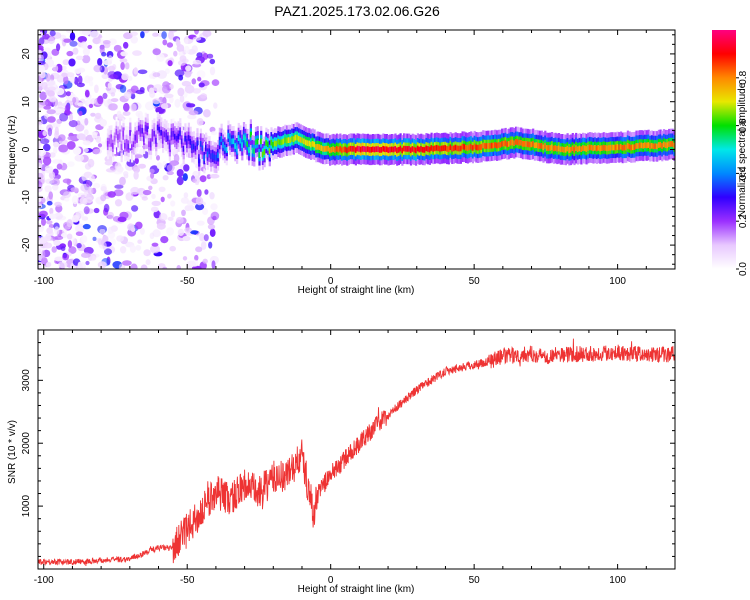 The image size is (750, 600). I want to click on x-tick-label: 0, so click(331, 281).